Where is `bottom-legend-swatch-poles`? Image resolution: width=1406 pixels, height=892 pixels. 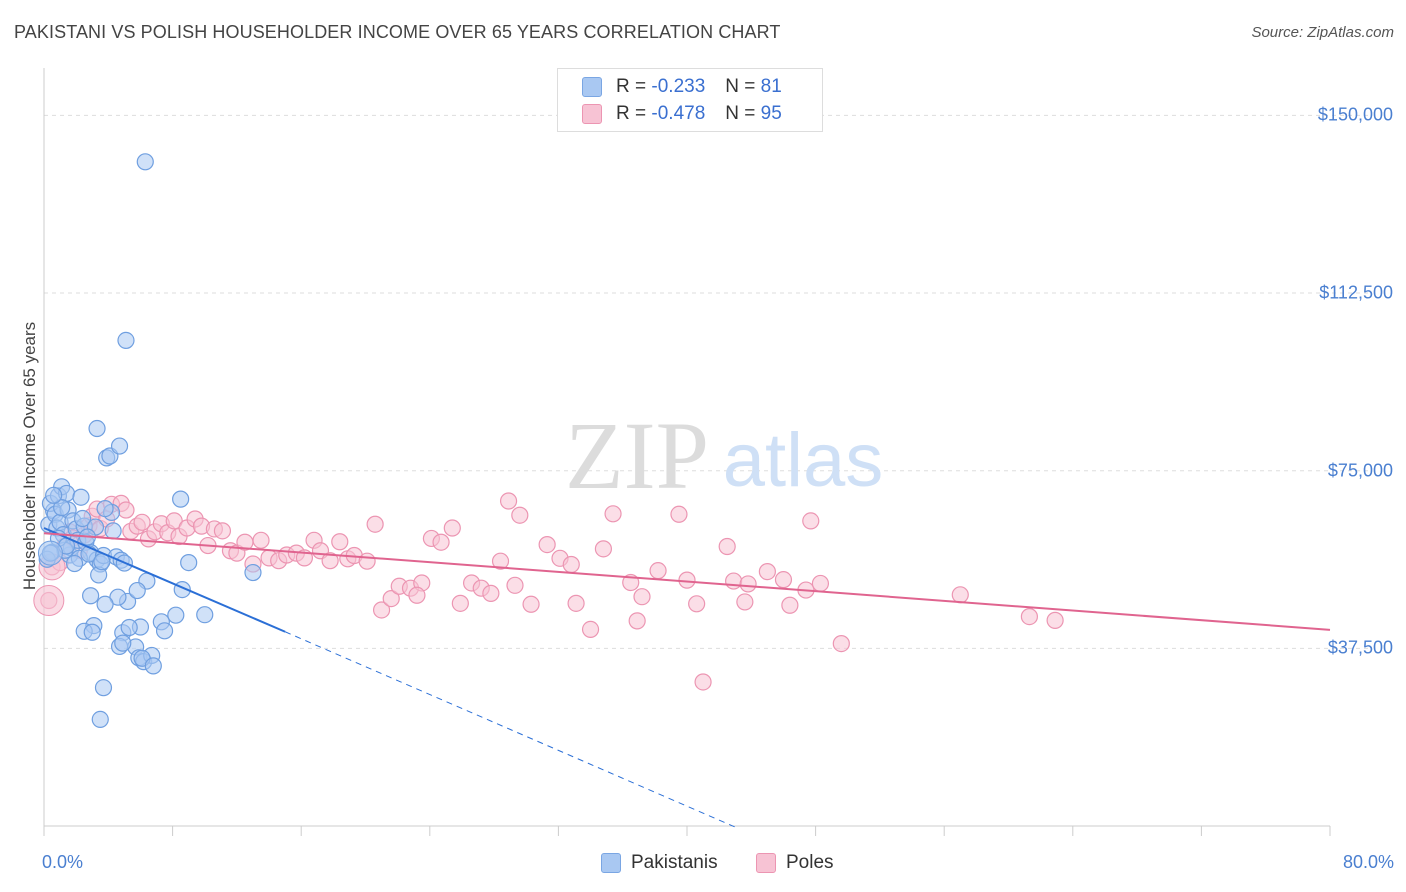 bottom-legend-swatch-poles is located at coordinates (766, 863).